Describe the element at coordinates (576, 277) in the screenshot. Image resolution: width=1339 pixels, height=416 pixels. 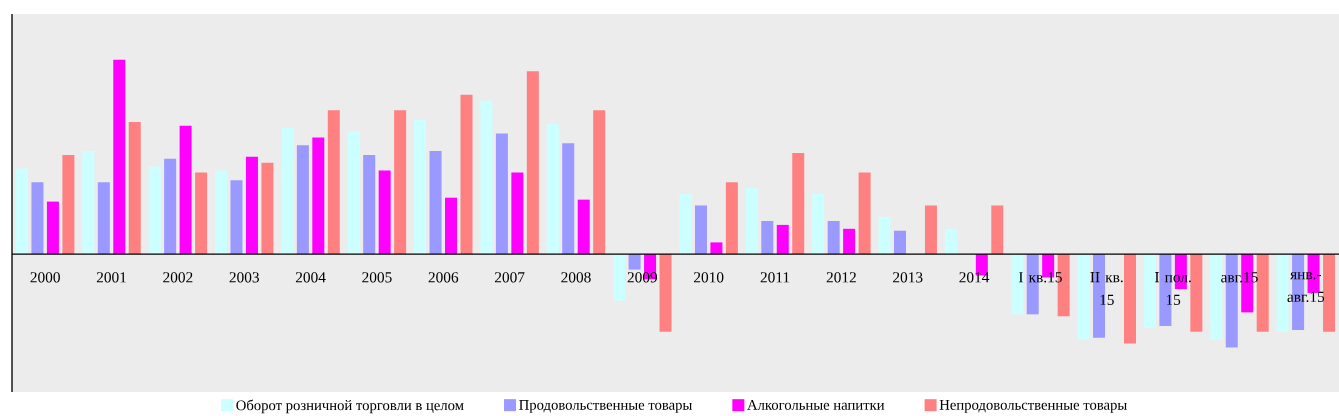
I see `x-tick-label: 2008` at that location.